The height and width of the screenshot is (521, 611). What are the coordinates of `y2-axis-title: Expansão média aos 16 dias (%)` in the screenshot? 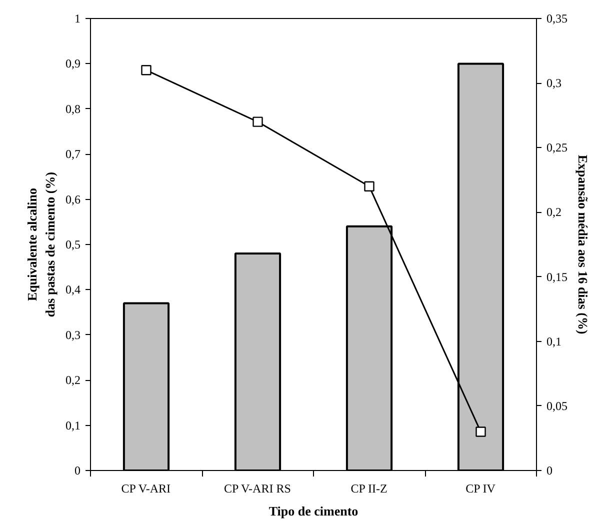 It's located at (583, 244).